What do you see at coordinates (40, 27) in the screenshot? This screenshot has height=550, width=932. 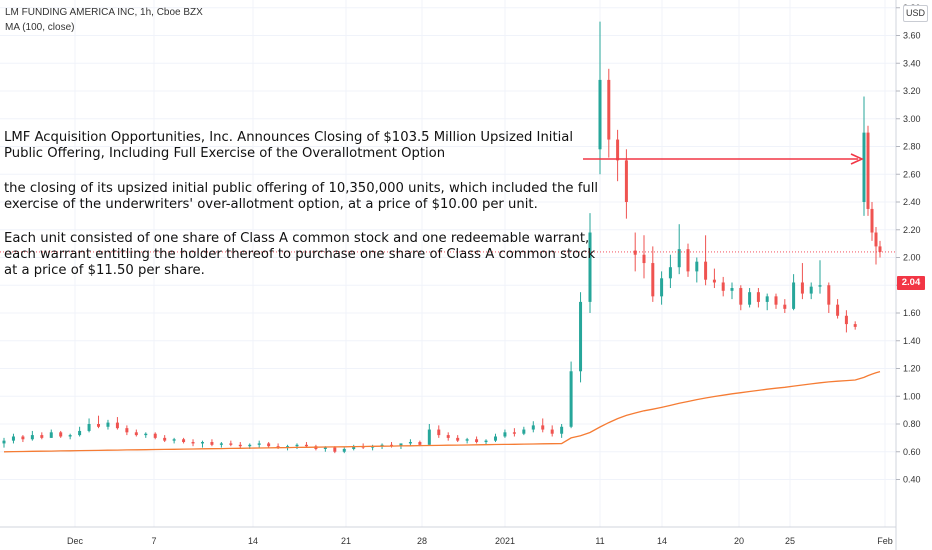 I see `indicator-label: MA (100, close)` at bounding box center [40, 27].